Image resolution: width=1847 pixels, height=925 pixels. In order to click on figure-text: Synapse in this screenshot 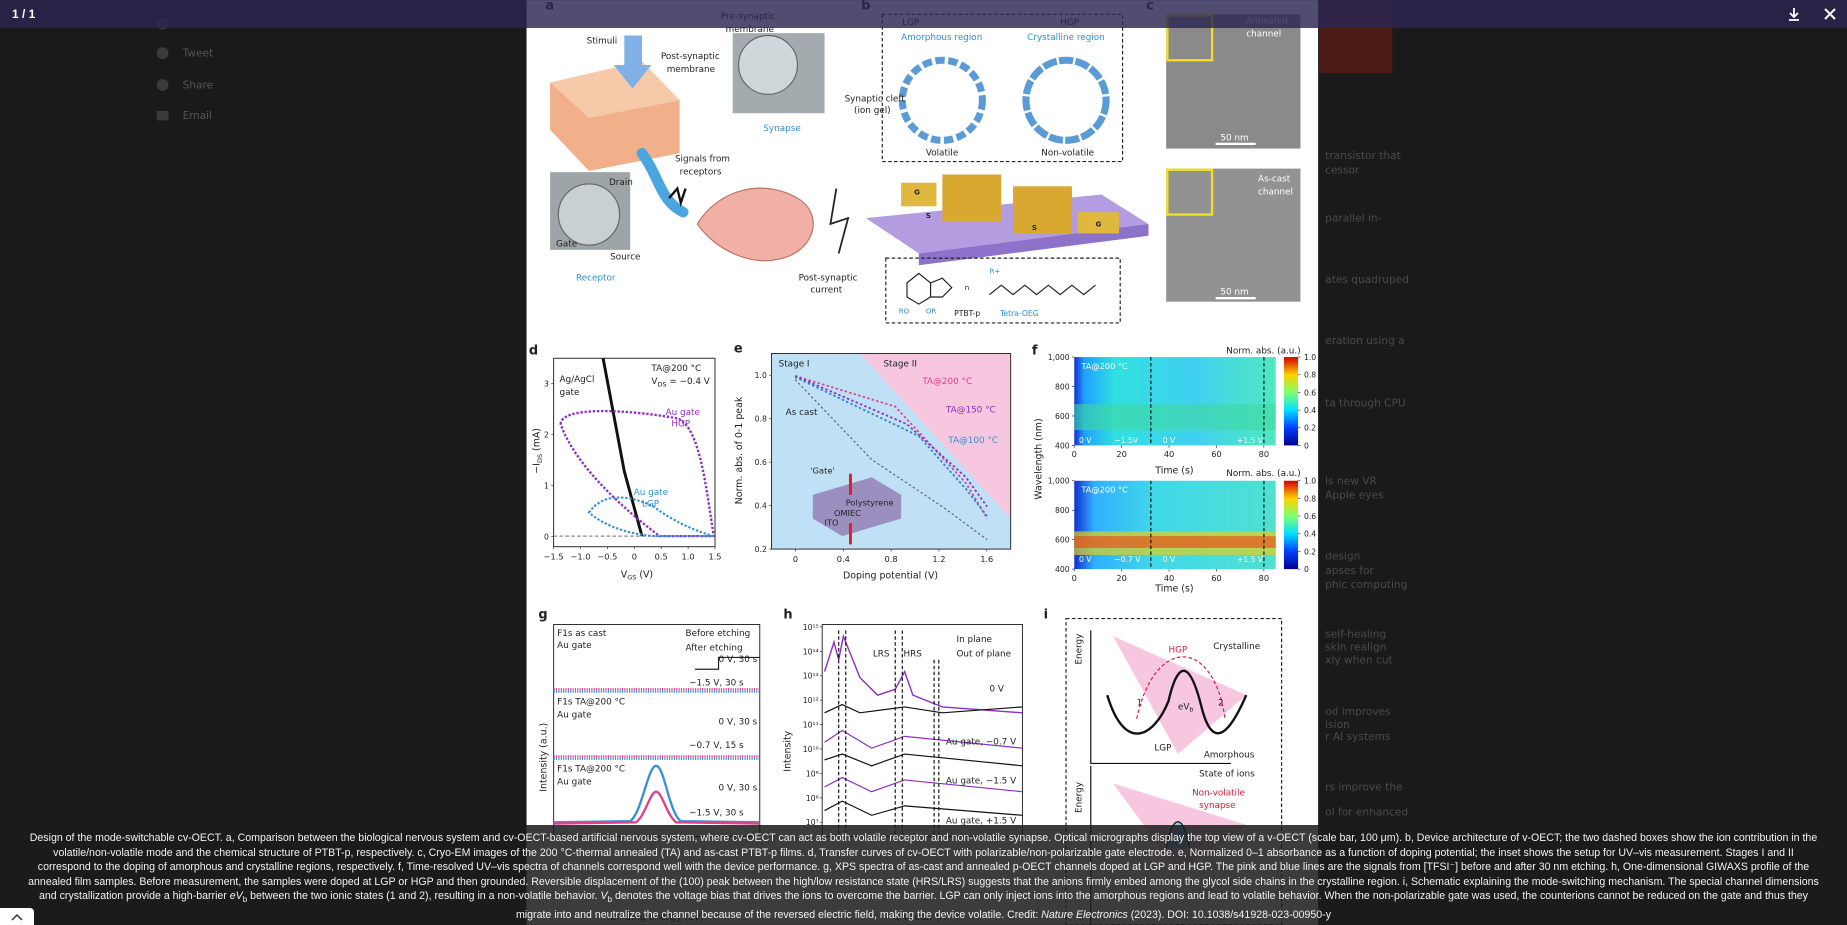, I will do `click(781, 129)`.